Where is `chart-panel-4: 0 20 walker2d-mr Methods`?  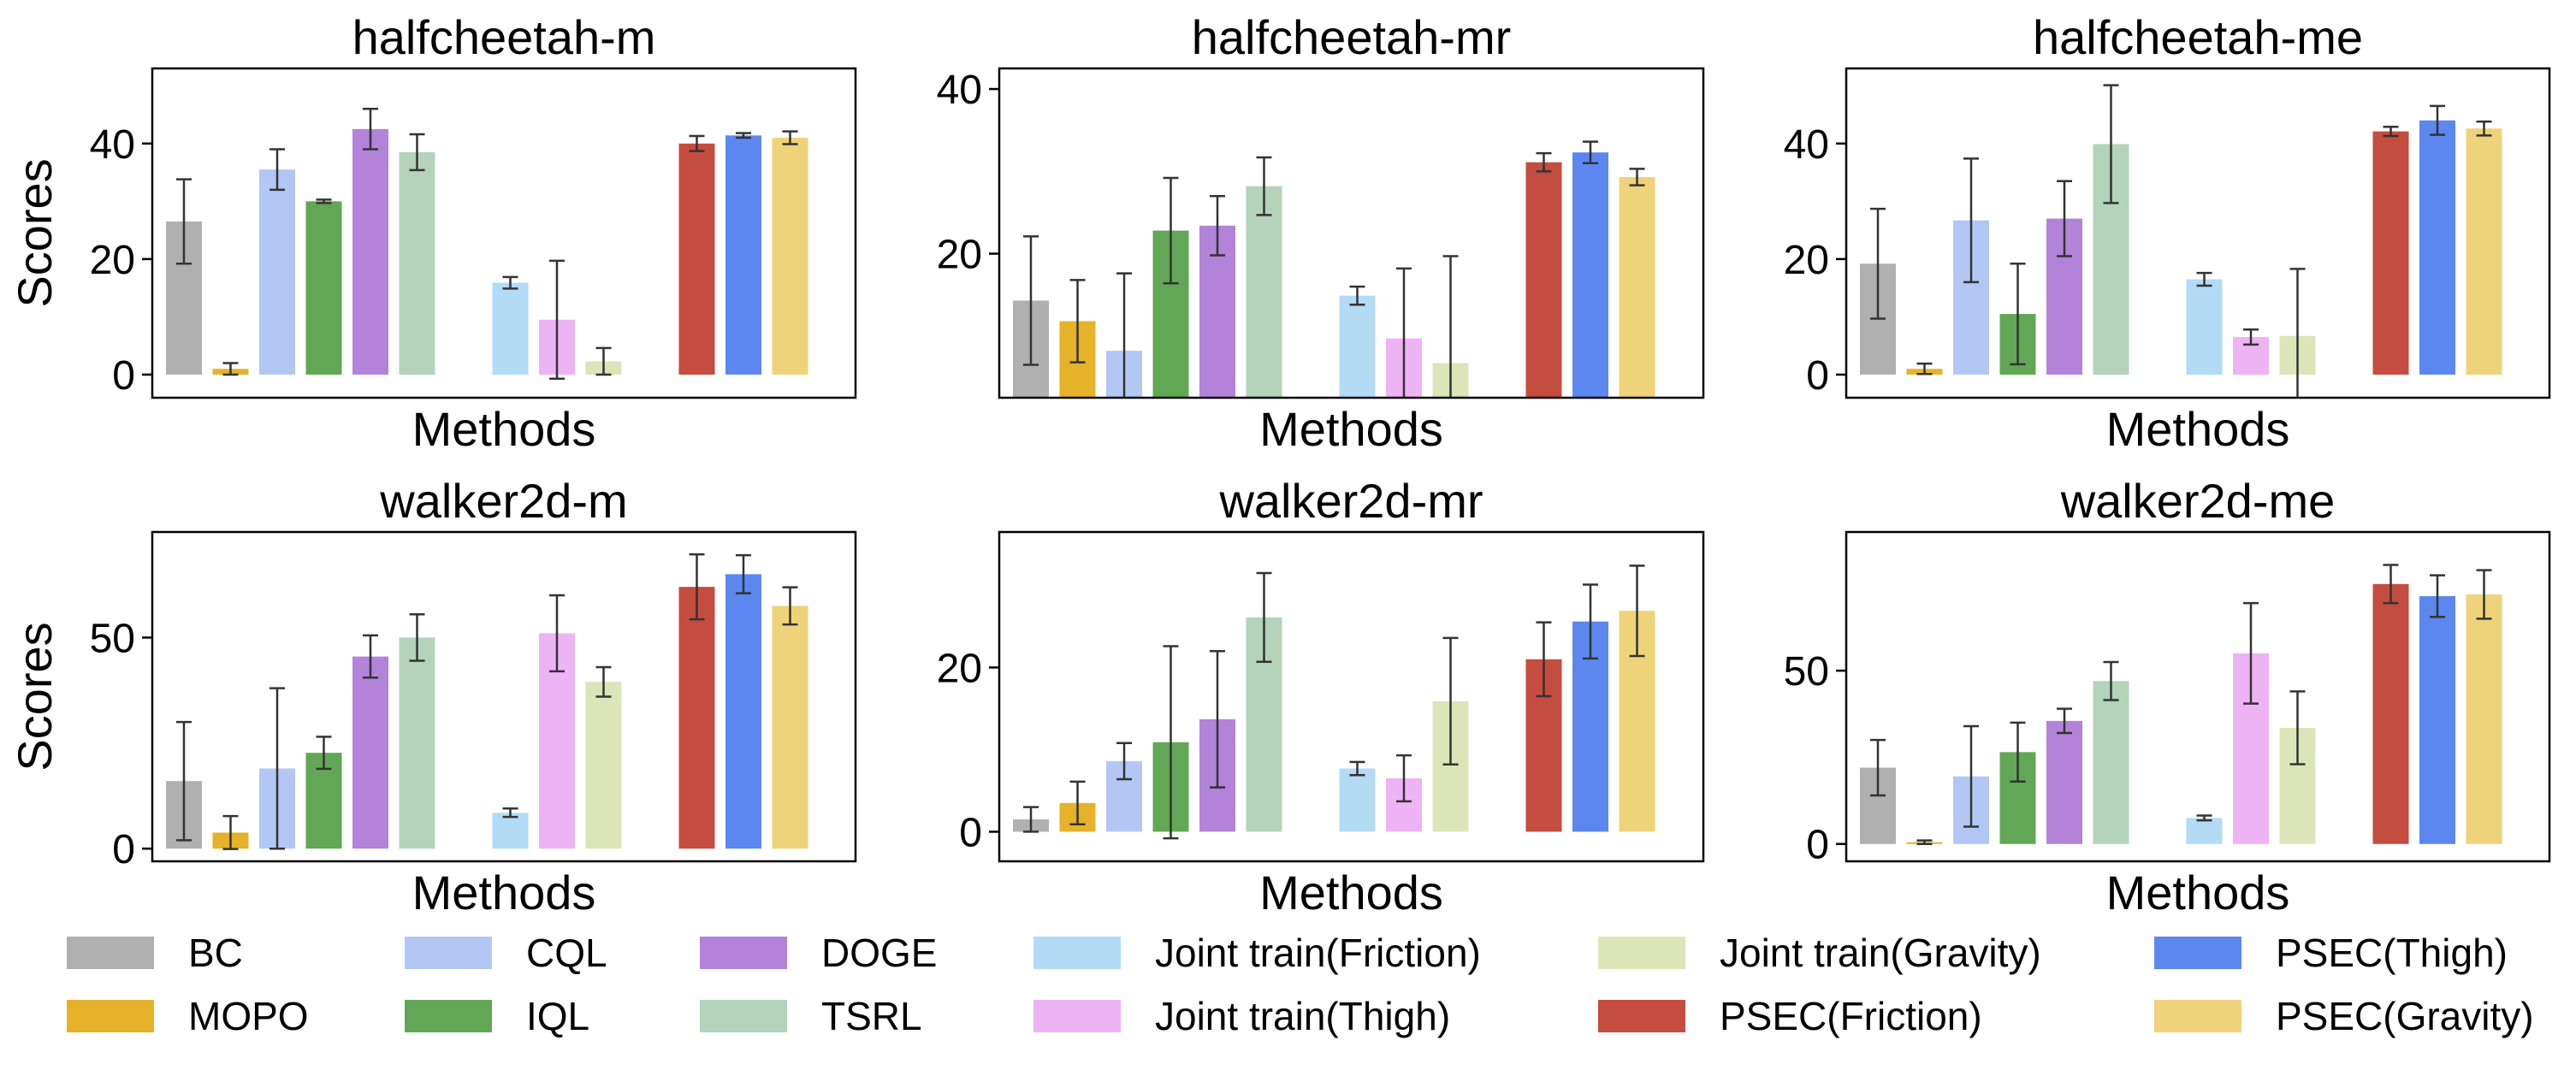 chart-panel-4: 0 20 walker2d-mr Methods is located at coordinates (1321, 697).